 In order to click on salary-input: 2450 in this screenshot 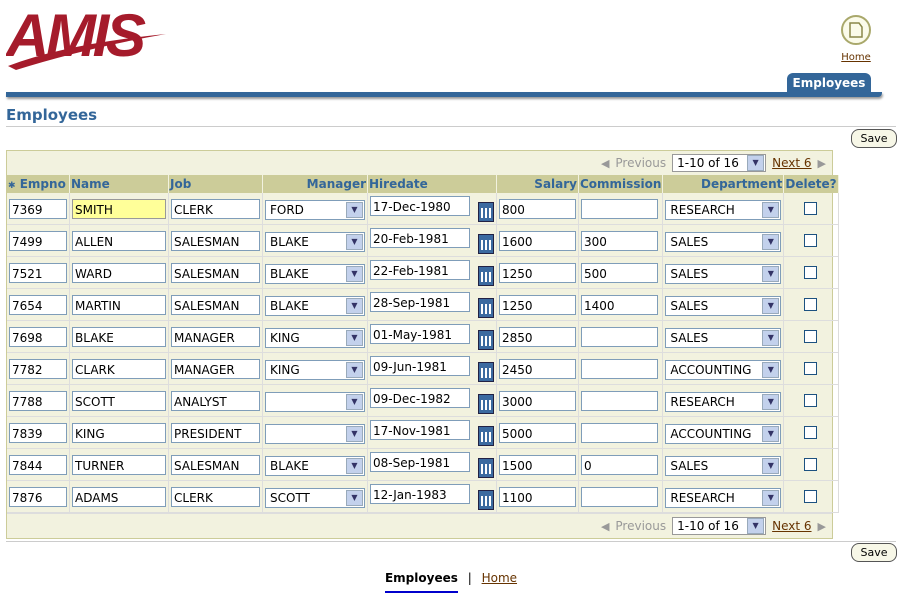, I will do `click(537, 368)`.